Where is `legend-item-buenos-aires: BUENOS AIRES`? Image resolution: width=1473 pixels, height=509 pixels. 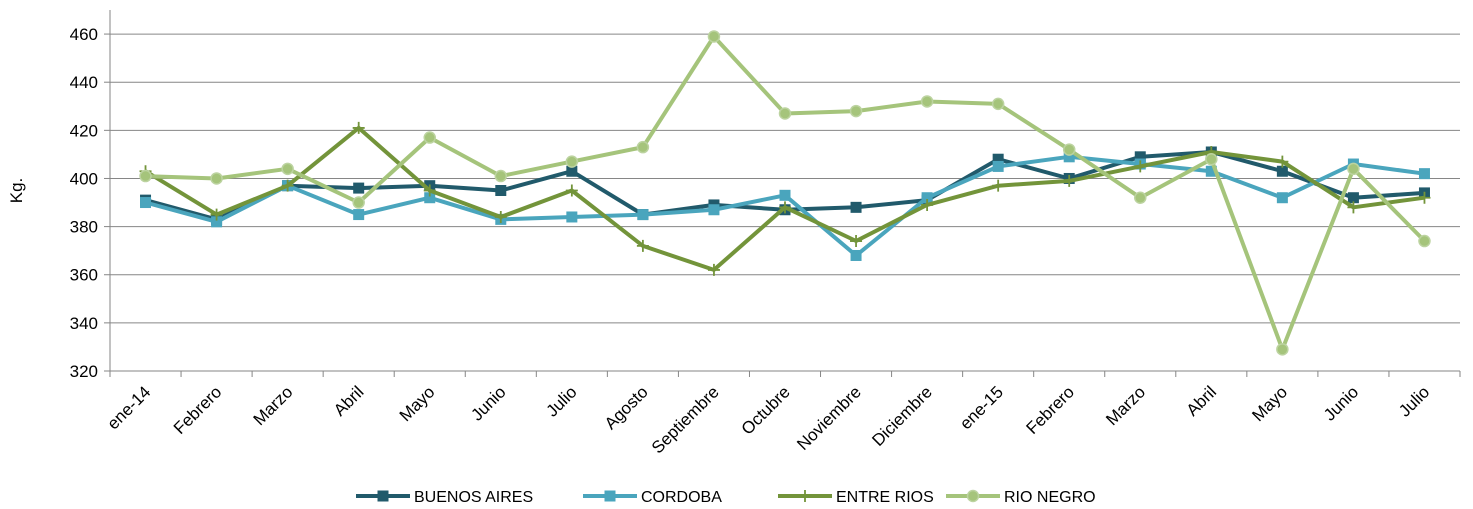
legend-item-buenos-aires: BUENOS AIRES is located at coordinates (444, 497).